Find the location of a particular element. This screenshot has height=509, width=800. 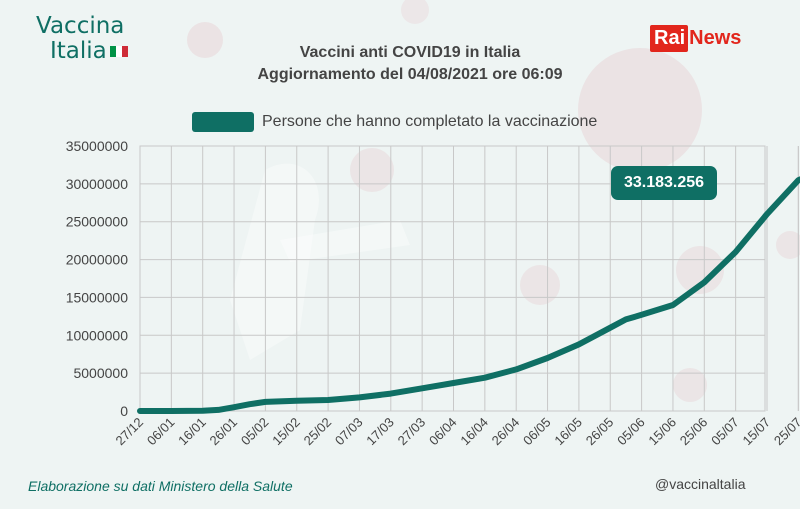

x-tick-label: 25/06 is located at coordinates (694, 432).